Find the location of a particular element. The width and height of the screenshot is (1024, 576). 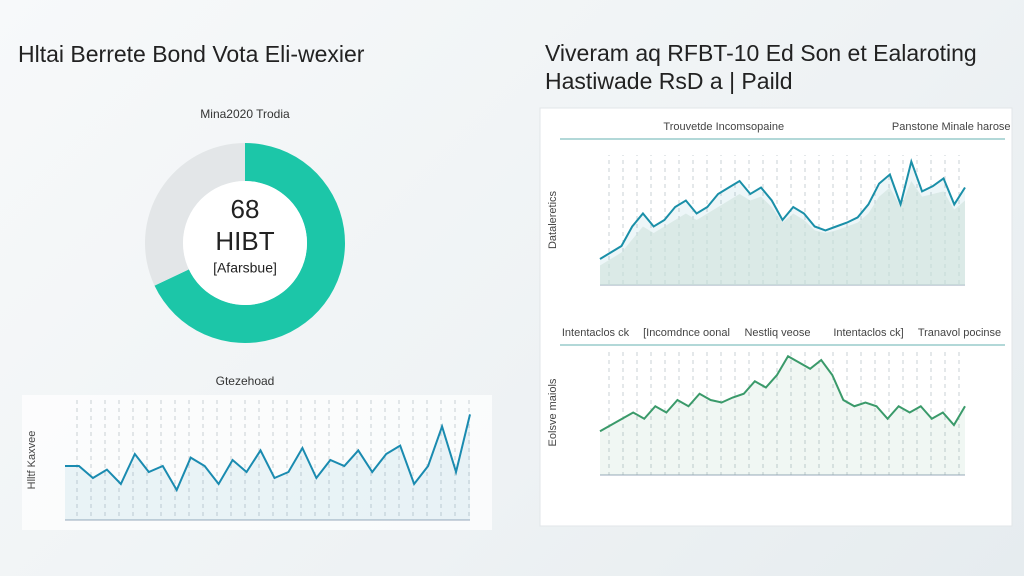

y-axis-label: Hlltf Kaxvee is located at coordinates (32, 460).